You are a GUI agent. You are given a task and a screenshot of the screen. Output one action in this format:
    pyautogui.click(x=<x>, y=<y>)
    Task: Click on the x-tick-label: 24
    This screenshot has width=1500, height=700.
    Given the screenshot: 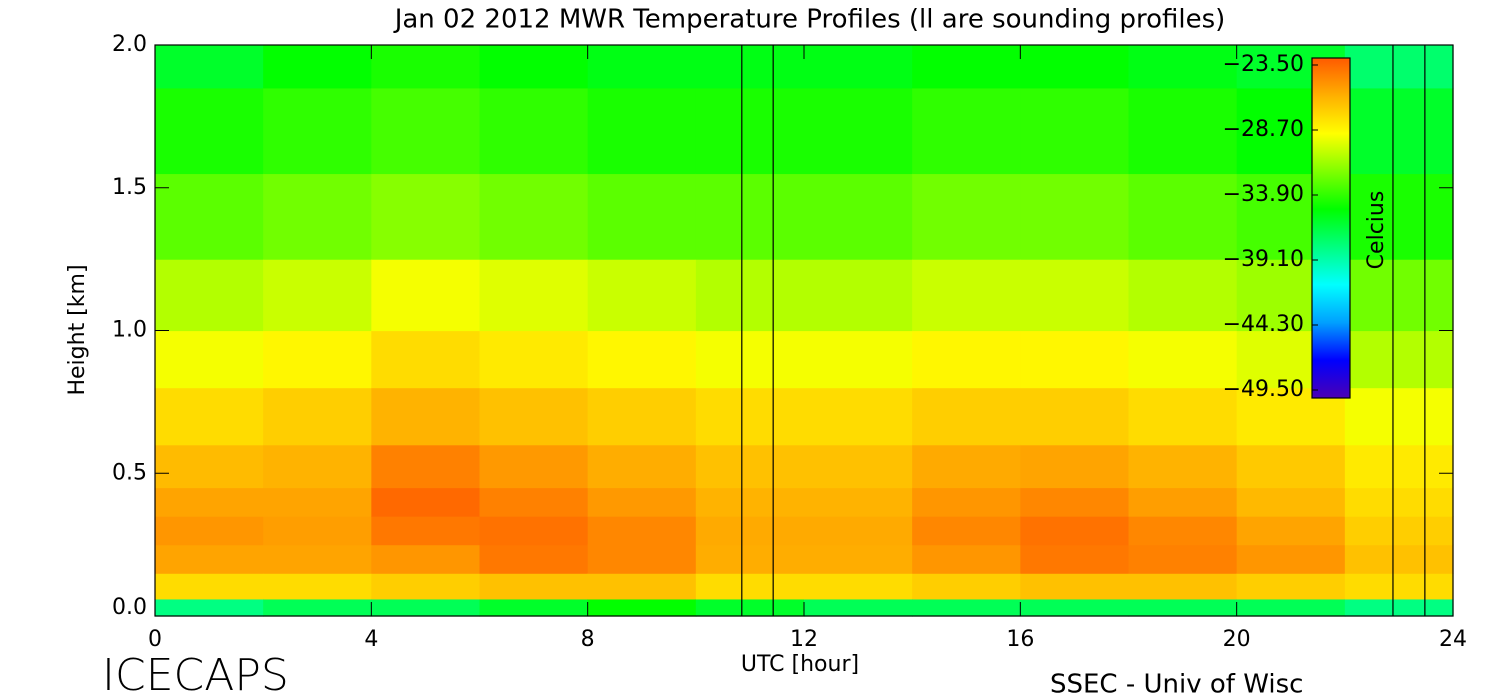 What is the action you would take?
    pyautogui.click(x=1453, y=639)
    